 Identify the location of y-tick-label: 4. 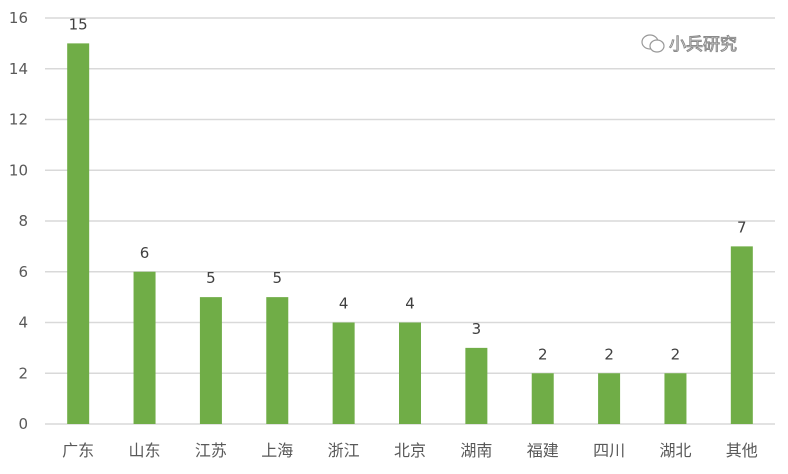
(23, 323).